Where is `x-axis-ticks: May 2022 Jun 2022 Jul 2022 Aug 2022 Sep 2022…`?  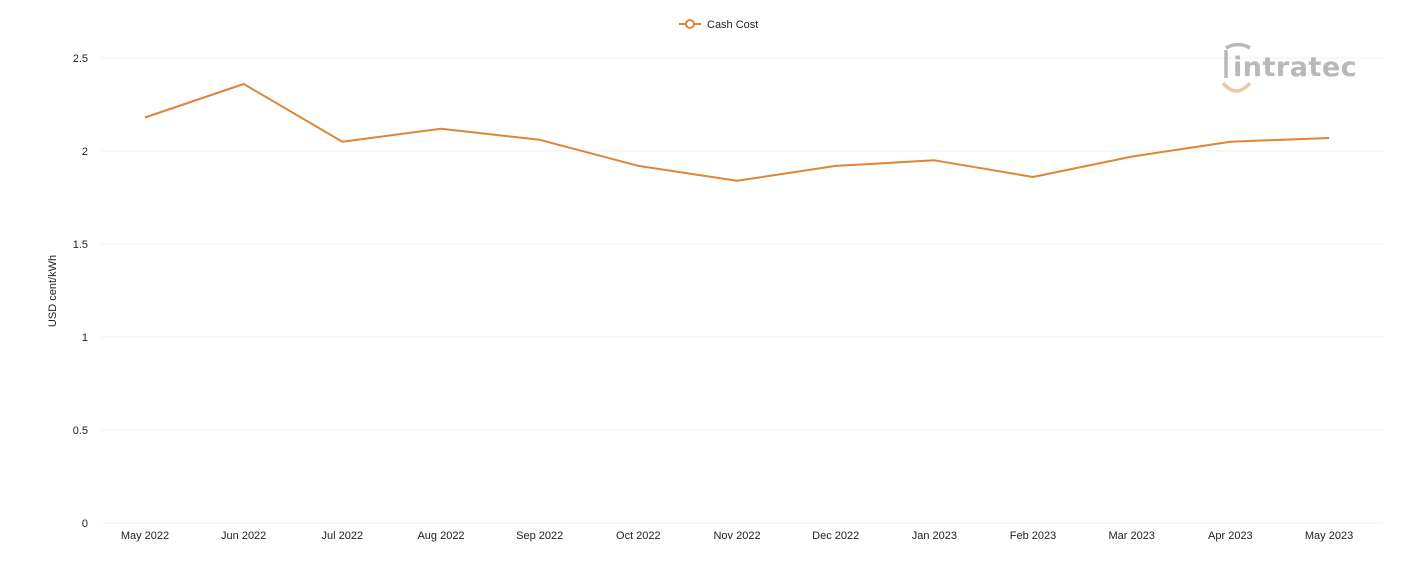 x-axis-ticks: May 2022 Jun 2022 Jul 2022 Aug 2022 Sep 2022… is located at coordinates (737, 536).